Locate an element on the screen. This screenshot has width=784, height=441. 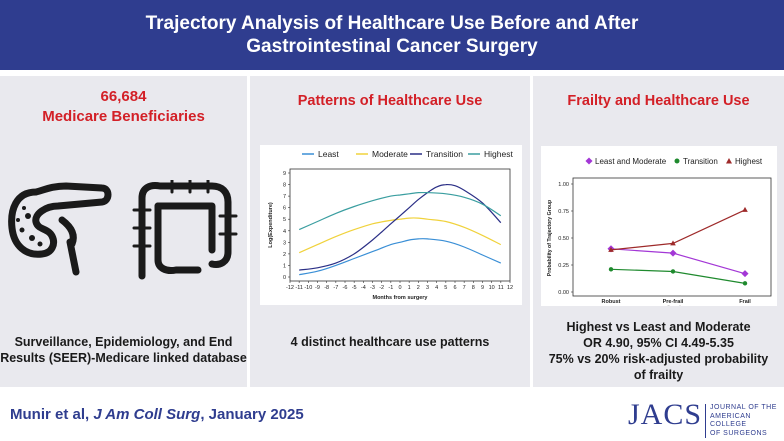
y-tick-label: 1.00 is located at coordinates (563, 185).